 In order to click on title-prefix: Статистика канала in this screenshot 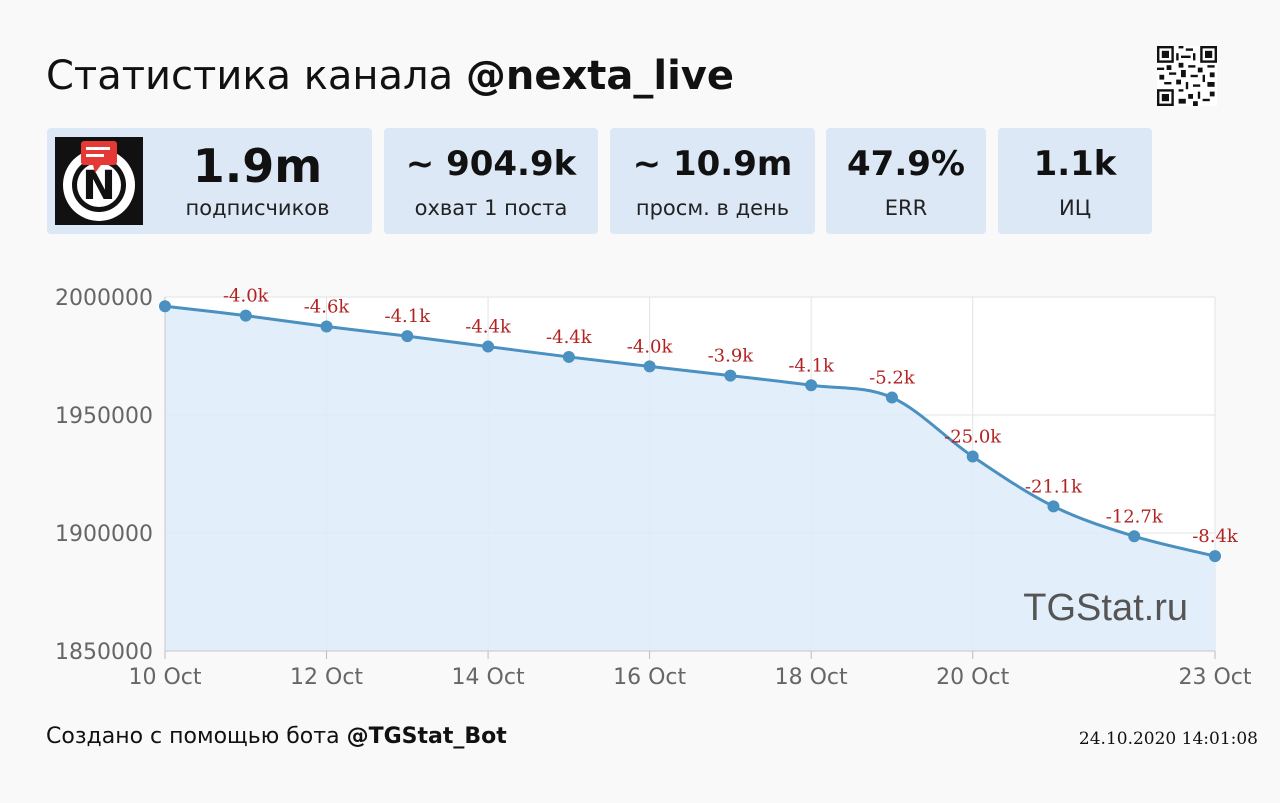, I will do `click(250, 76)`.